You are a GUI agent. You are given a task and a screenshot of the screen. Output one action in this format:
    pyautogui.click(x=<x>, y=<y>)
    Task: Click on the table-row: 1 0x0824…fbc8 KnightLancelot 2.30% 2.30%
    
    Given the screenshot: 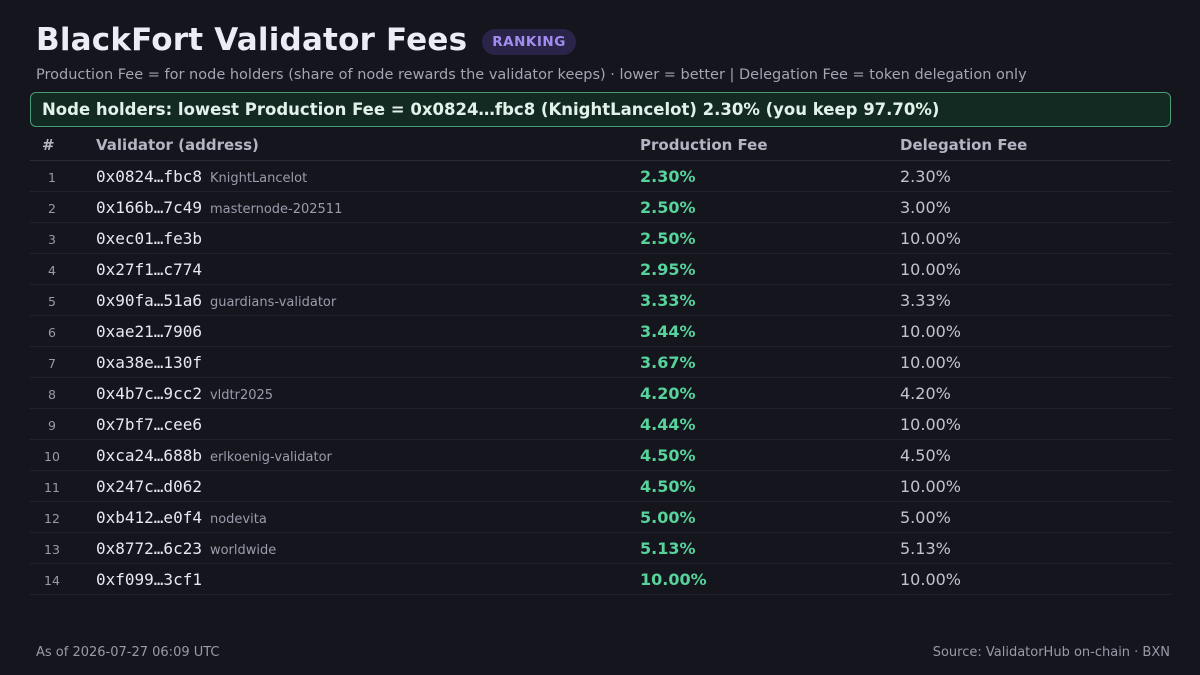 What is the action you would take?
    pyautogui.click(x=600, y=176)
    